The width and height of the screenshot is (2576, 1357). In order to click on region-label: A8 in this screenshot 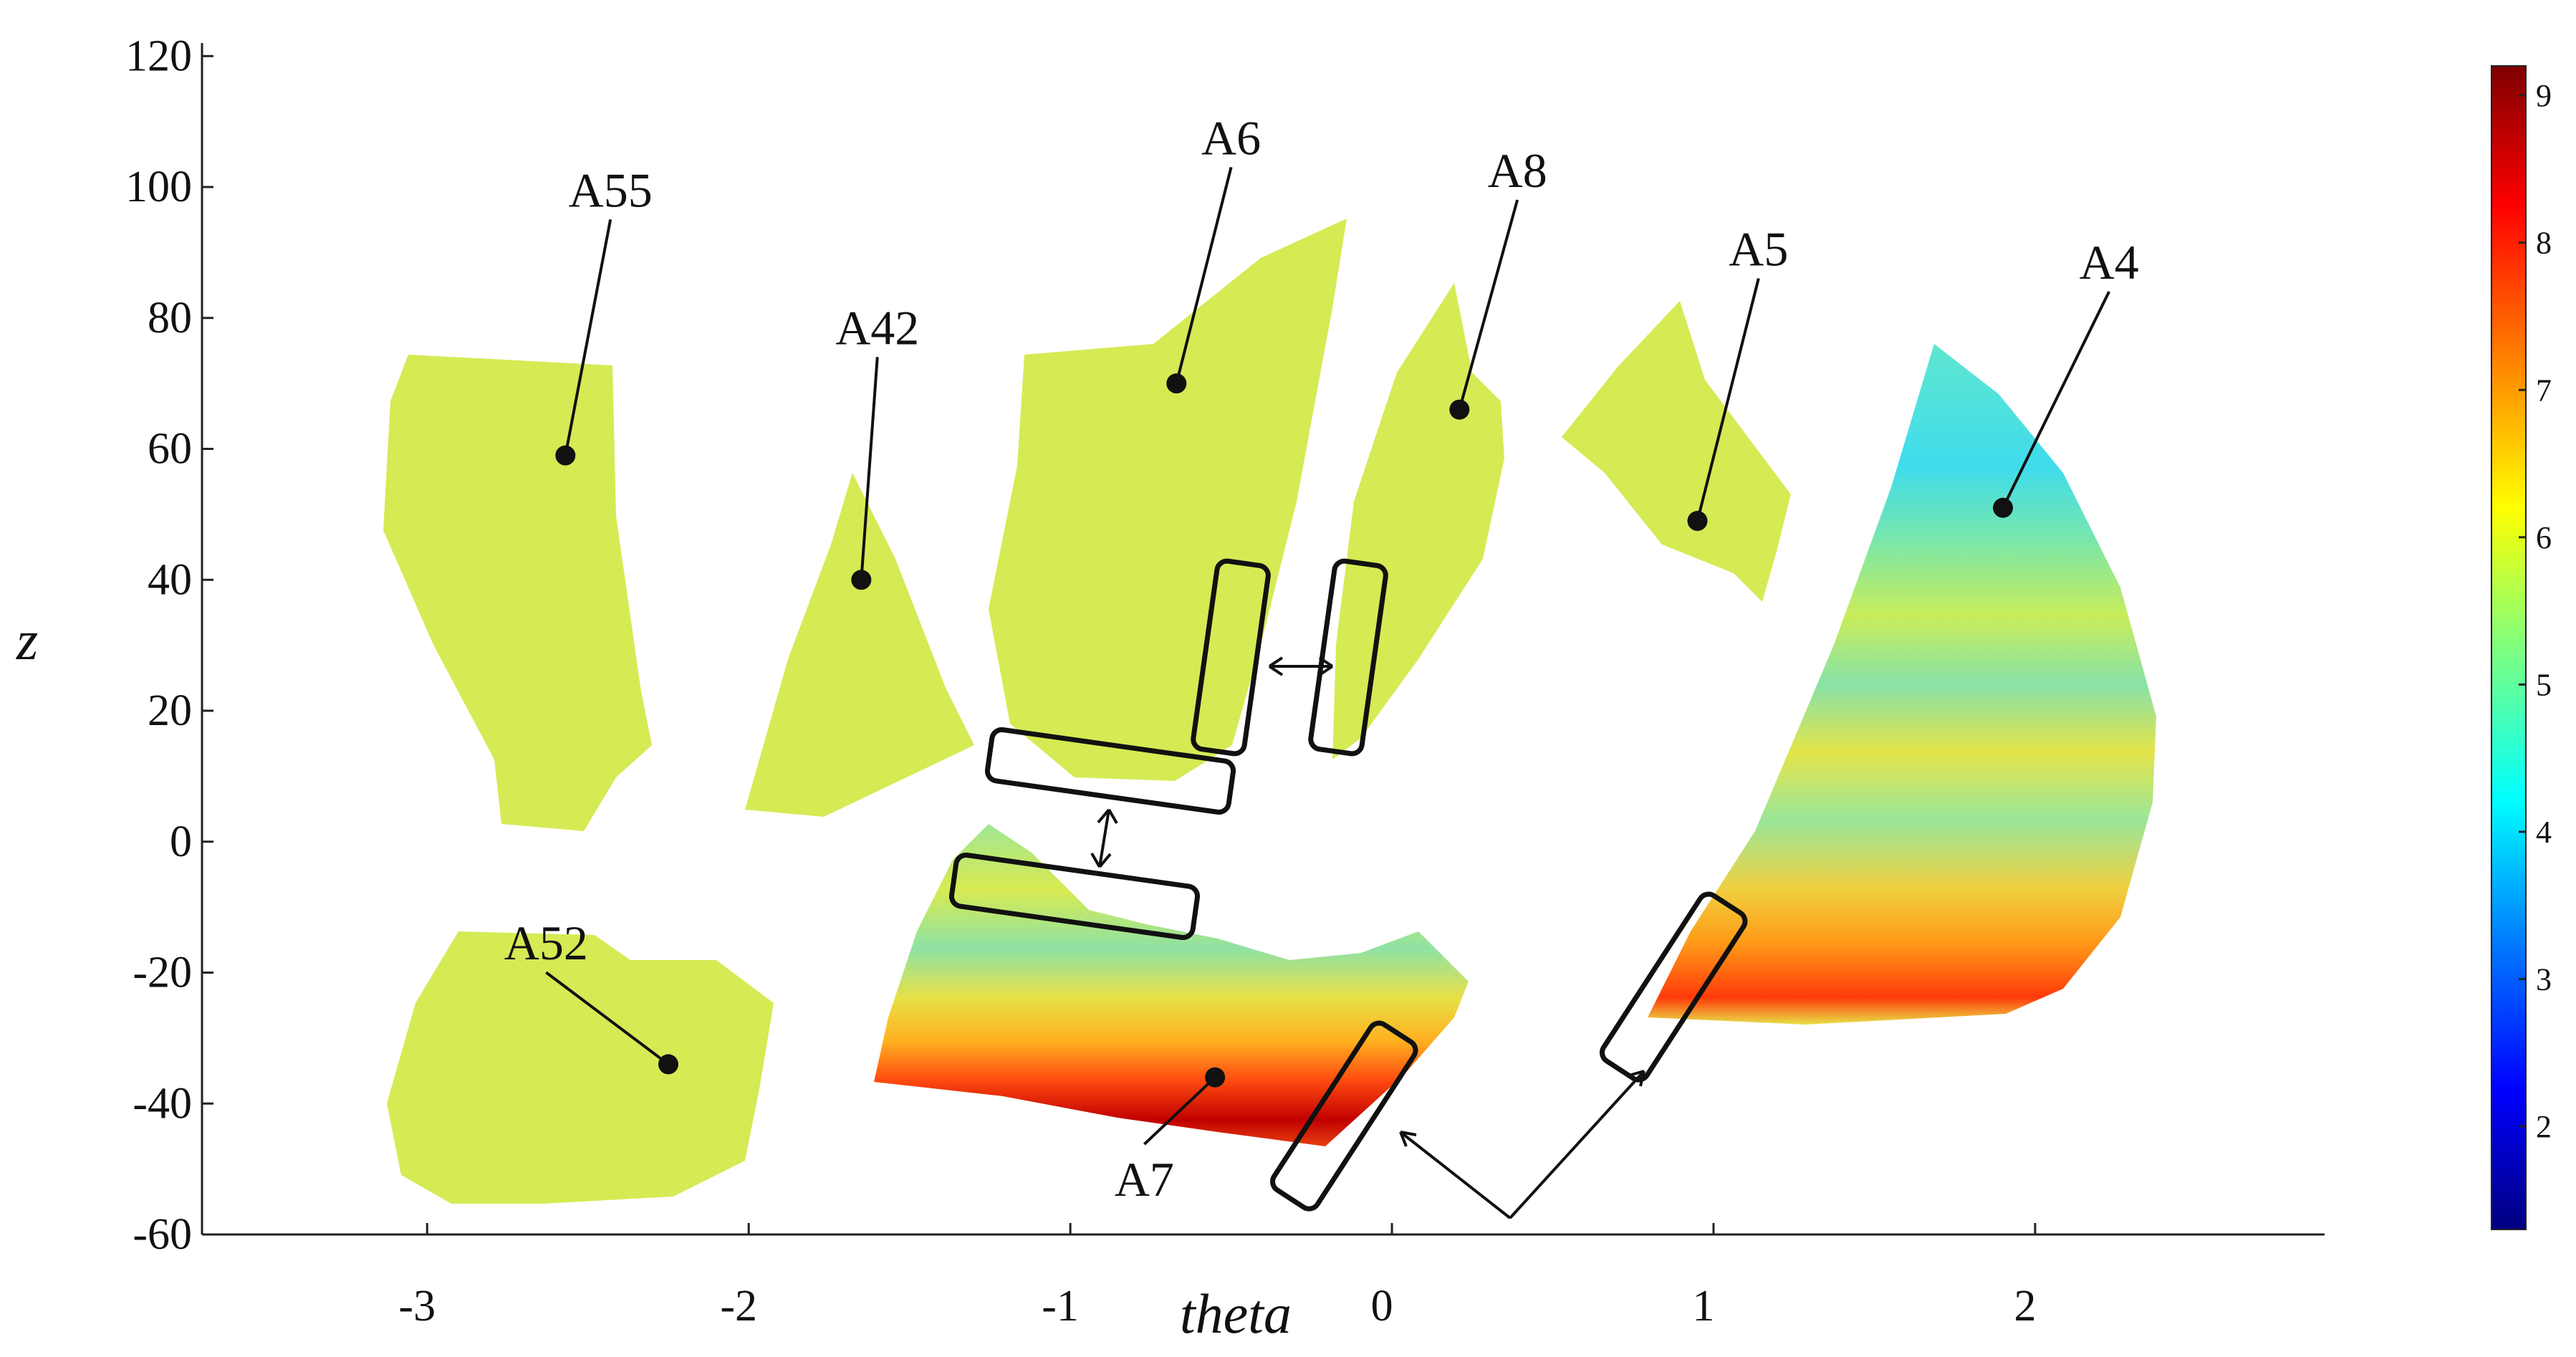, I will do `click(1518, 170)`.